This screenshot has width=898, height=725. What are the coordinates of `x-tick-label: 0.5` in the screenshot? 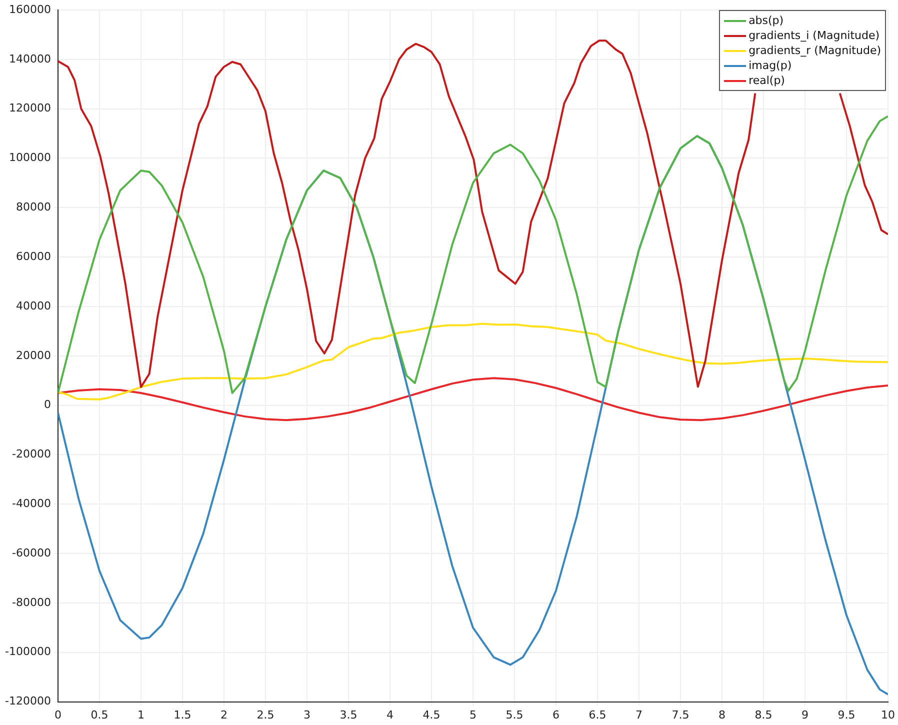 It's located at (99, 715).